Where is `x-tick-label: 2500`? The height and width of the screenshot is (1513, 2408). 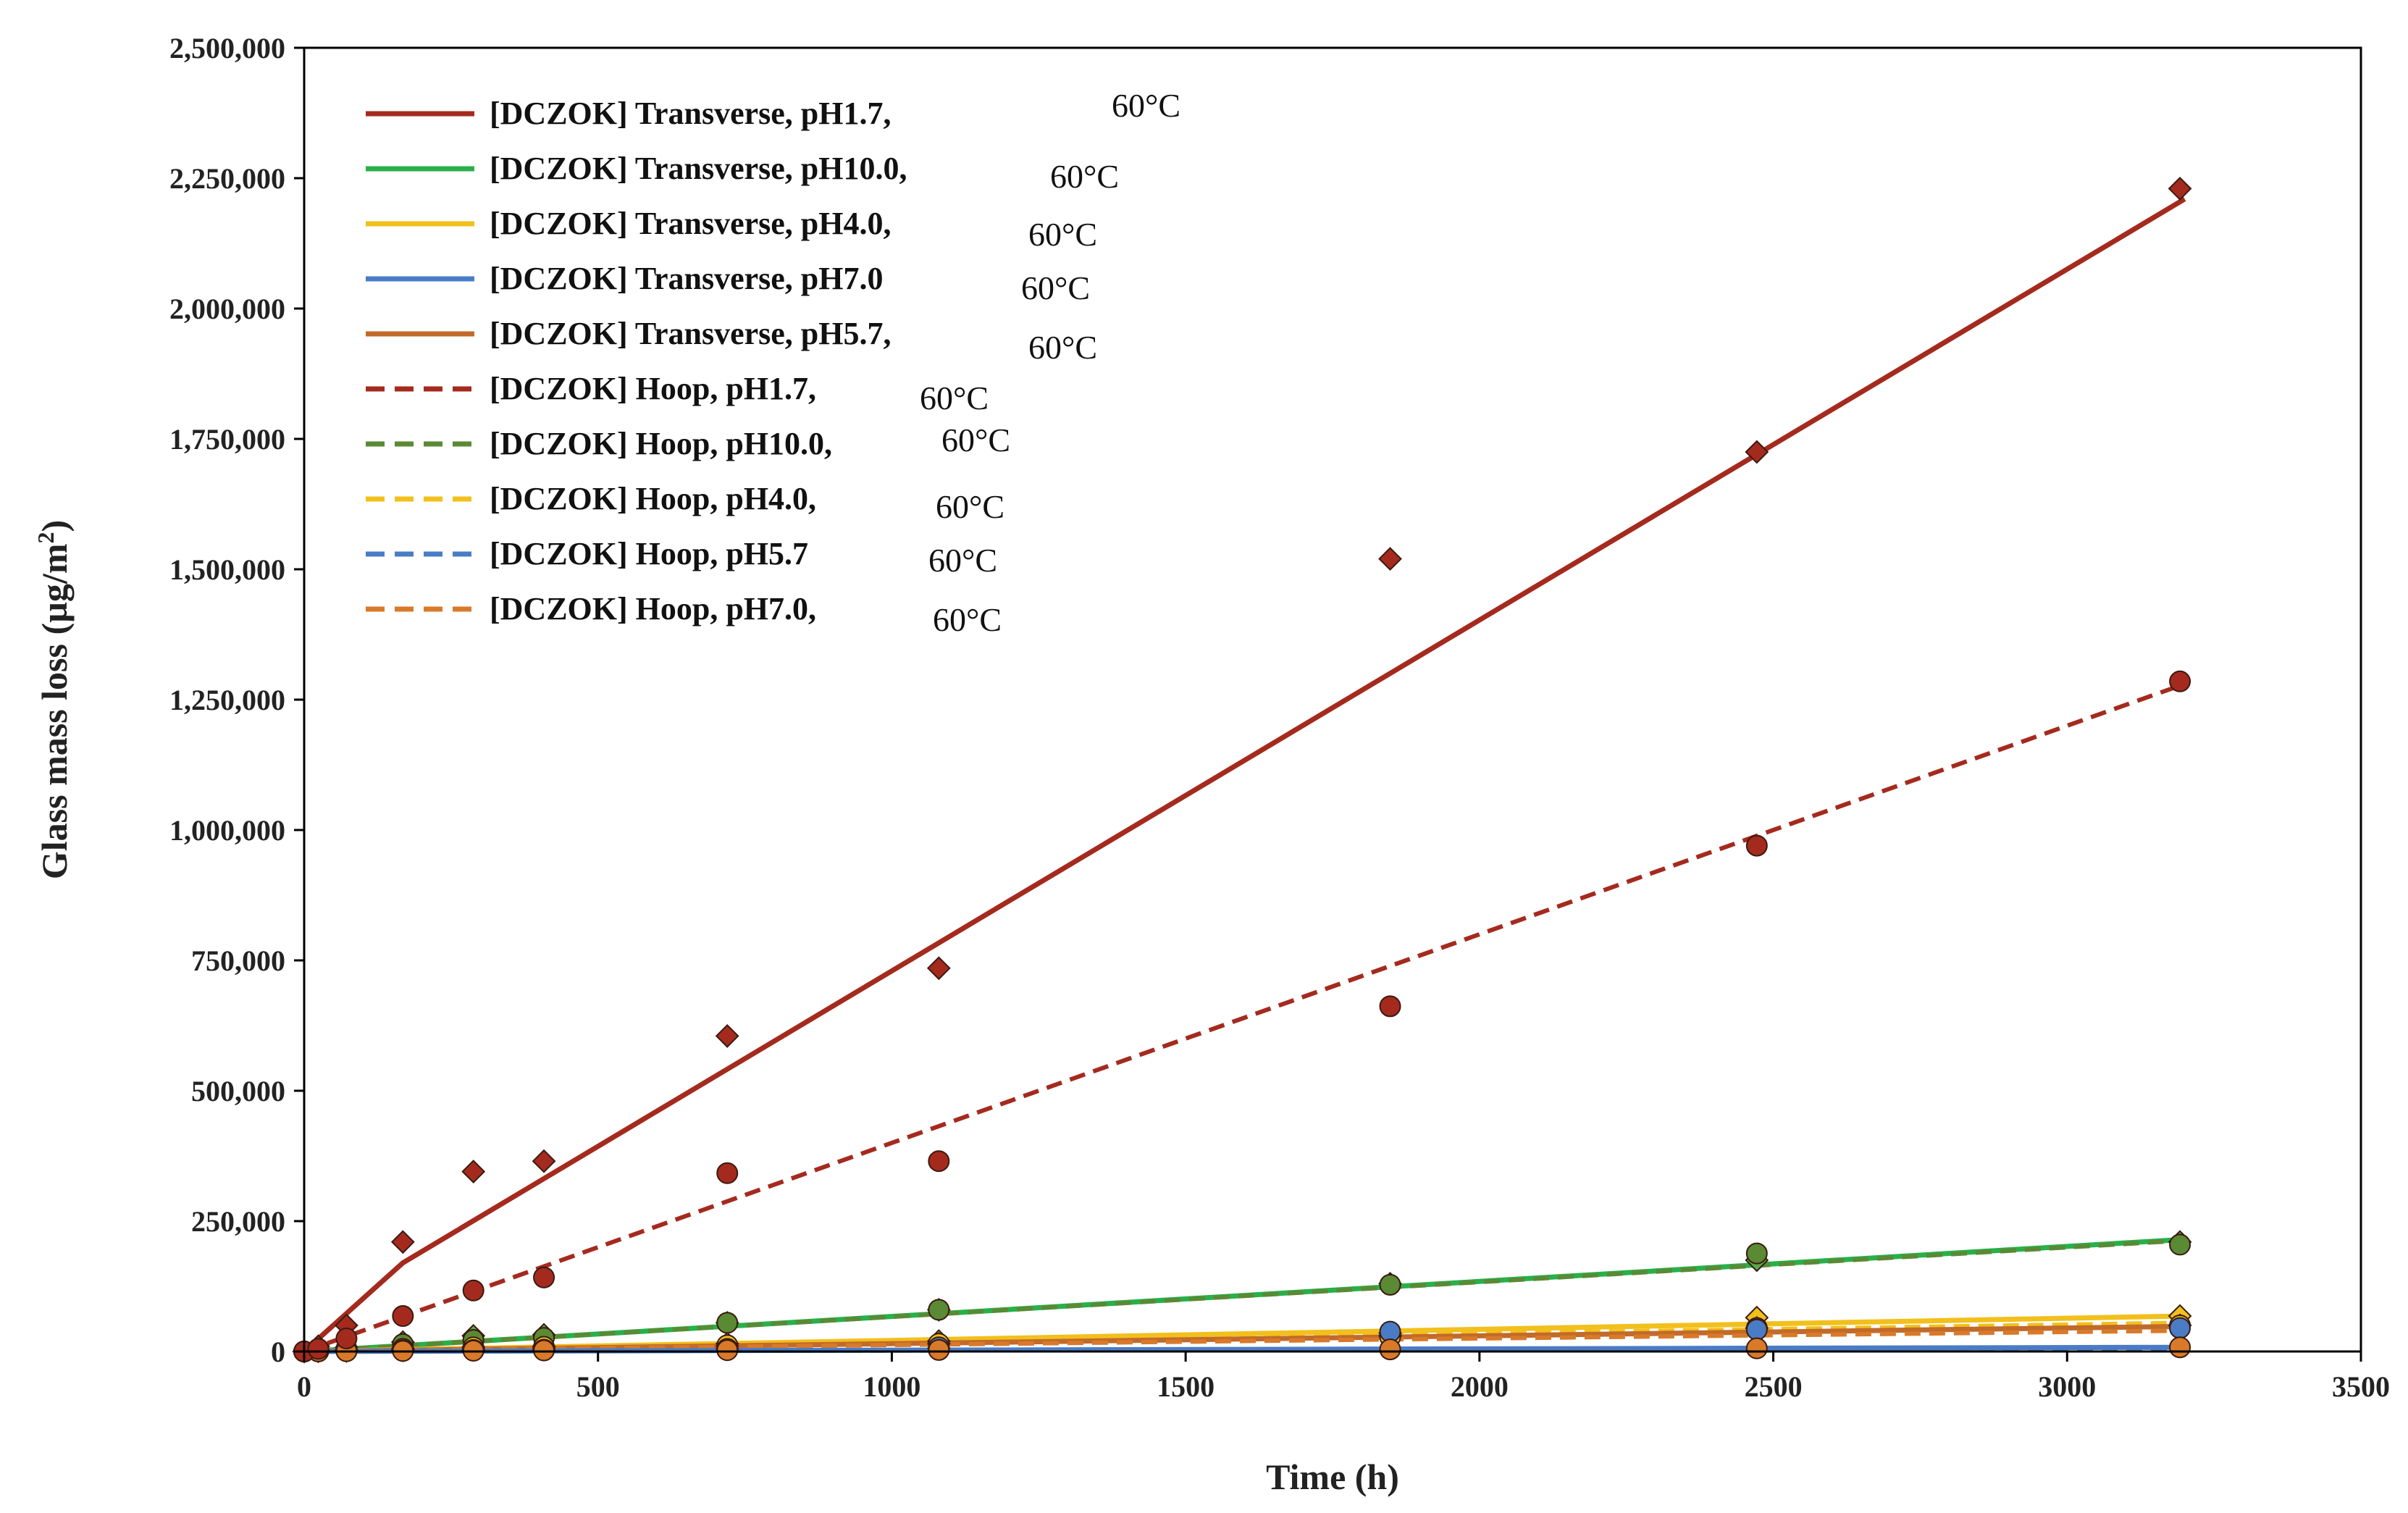
x-tick-label: 2500 is located at coordinates (1774, 1386).